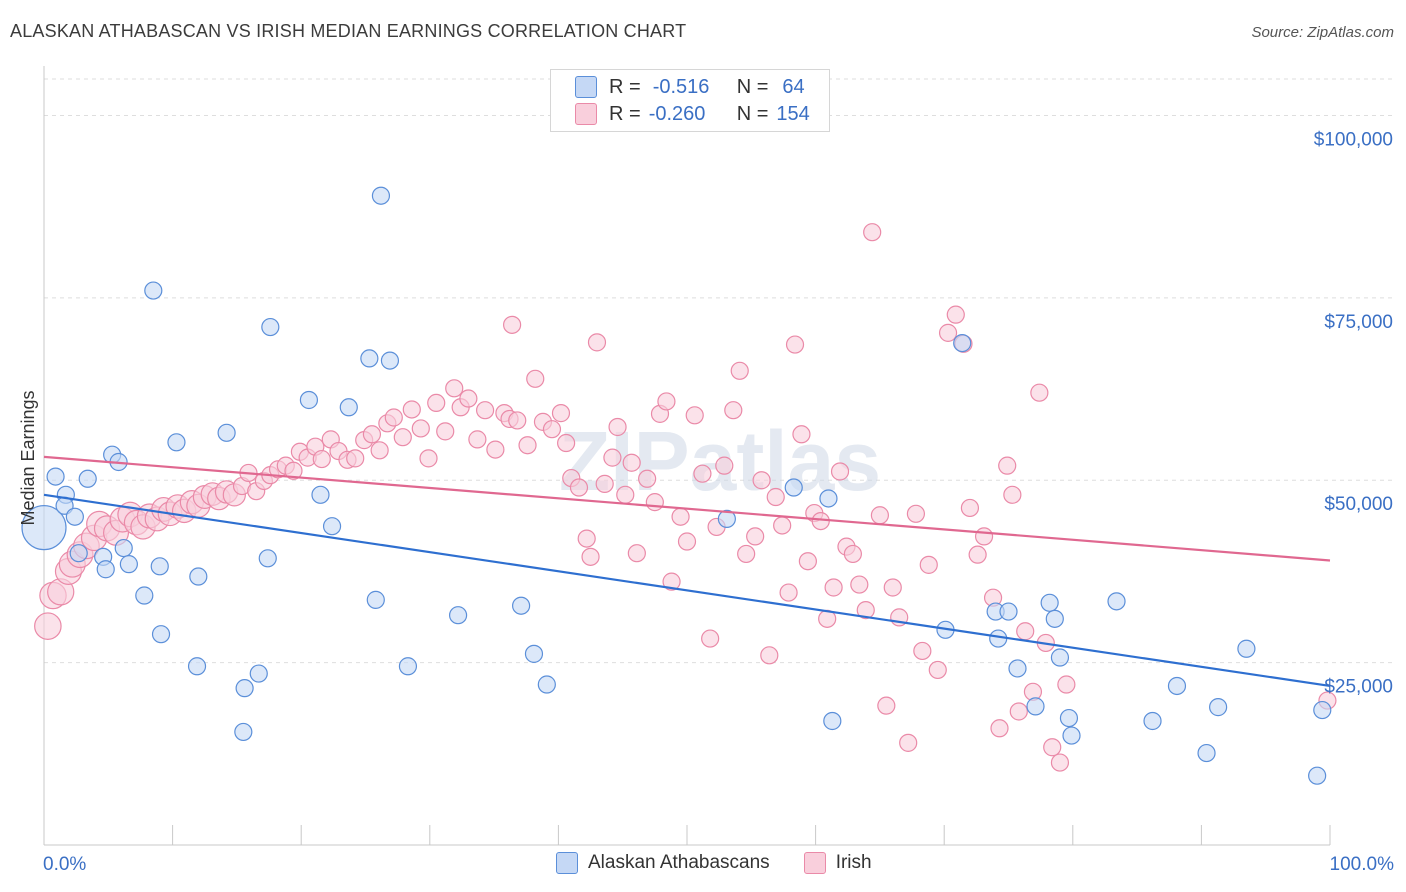  Describe the element at coordinates (793, 86) in the screenshot. I see `n-value: 64` at that location.